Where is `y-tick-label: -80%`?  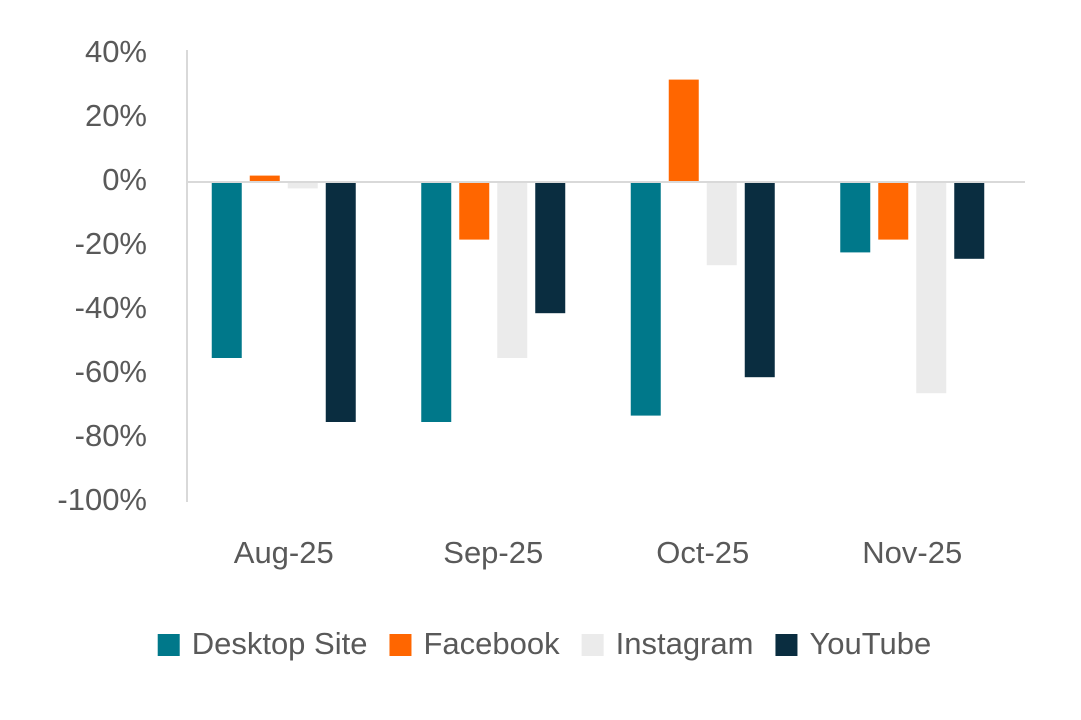 y-tick-label: -80% is located at coordinates (111, 435).